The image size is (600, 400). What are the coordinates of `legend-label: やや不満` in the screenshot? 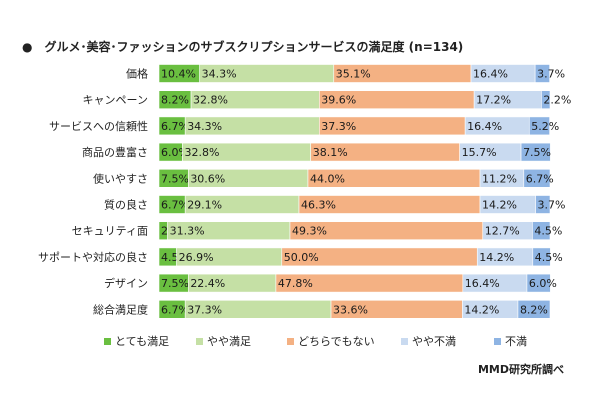 It's located at (434, 341).